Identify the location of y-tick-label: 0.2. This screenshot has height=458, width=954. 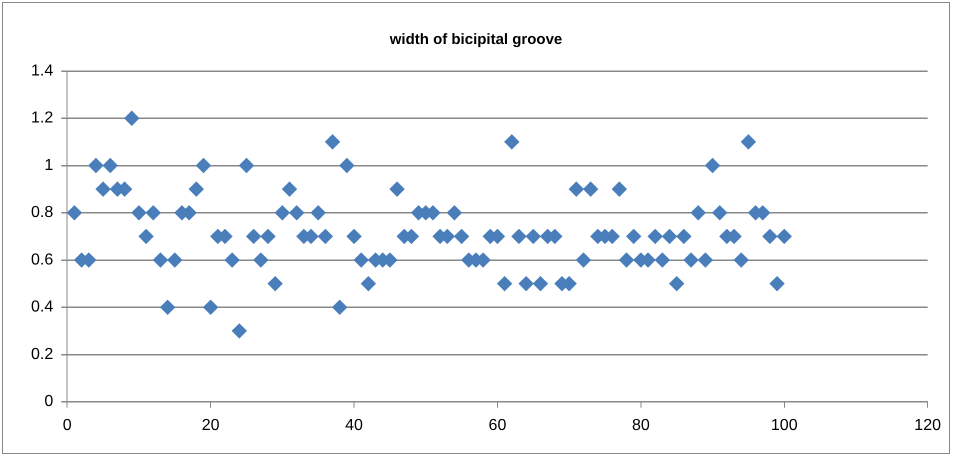
(42, 354).